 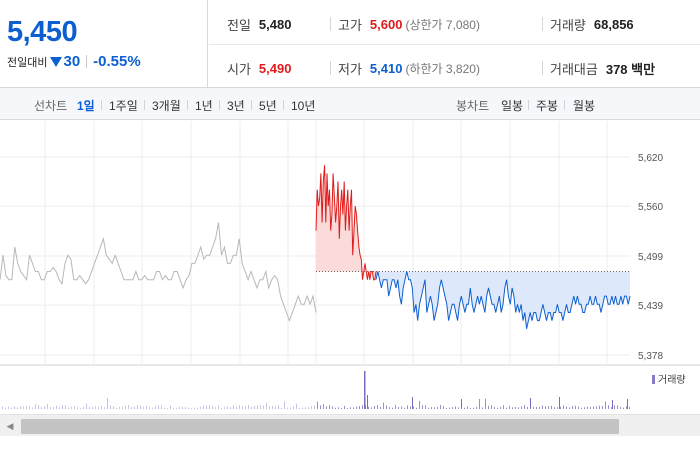 I want to click on scroll-left-icon: ◀, so click(x=10, y=426).